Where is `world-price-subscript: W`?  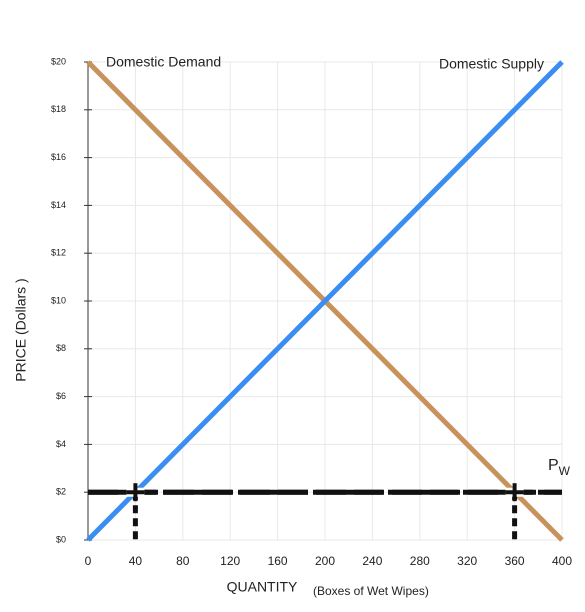
world-price-subscript: W is located at coordinates (565, 471).